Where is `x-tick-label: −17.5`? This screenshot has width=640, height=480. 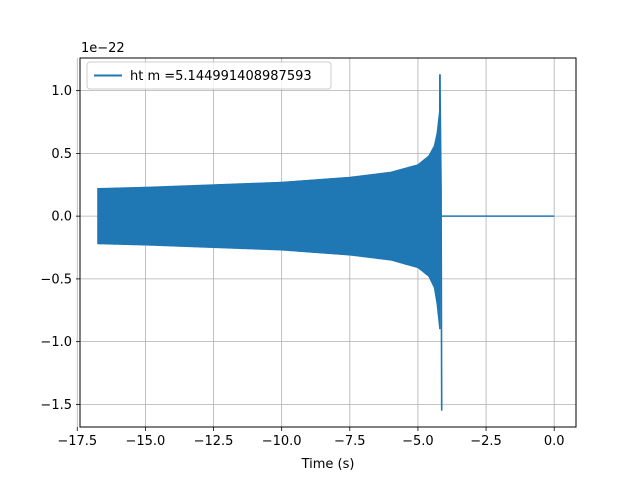 x-tick-label: −17.5 is located at coordinates (77, 441).